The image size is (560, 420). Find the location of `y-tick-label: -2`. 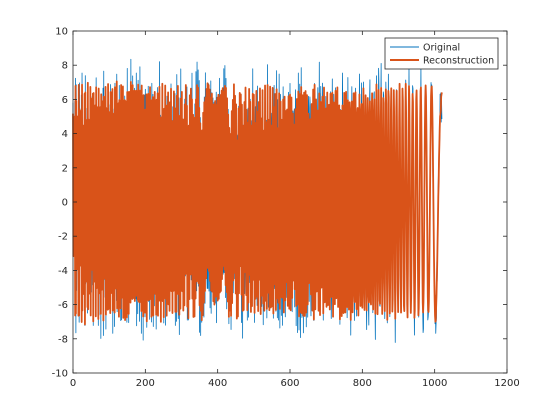

y-tick-label: -2 is located at coordinates (63, 237).